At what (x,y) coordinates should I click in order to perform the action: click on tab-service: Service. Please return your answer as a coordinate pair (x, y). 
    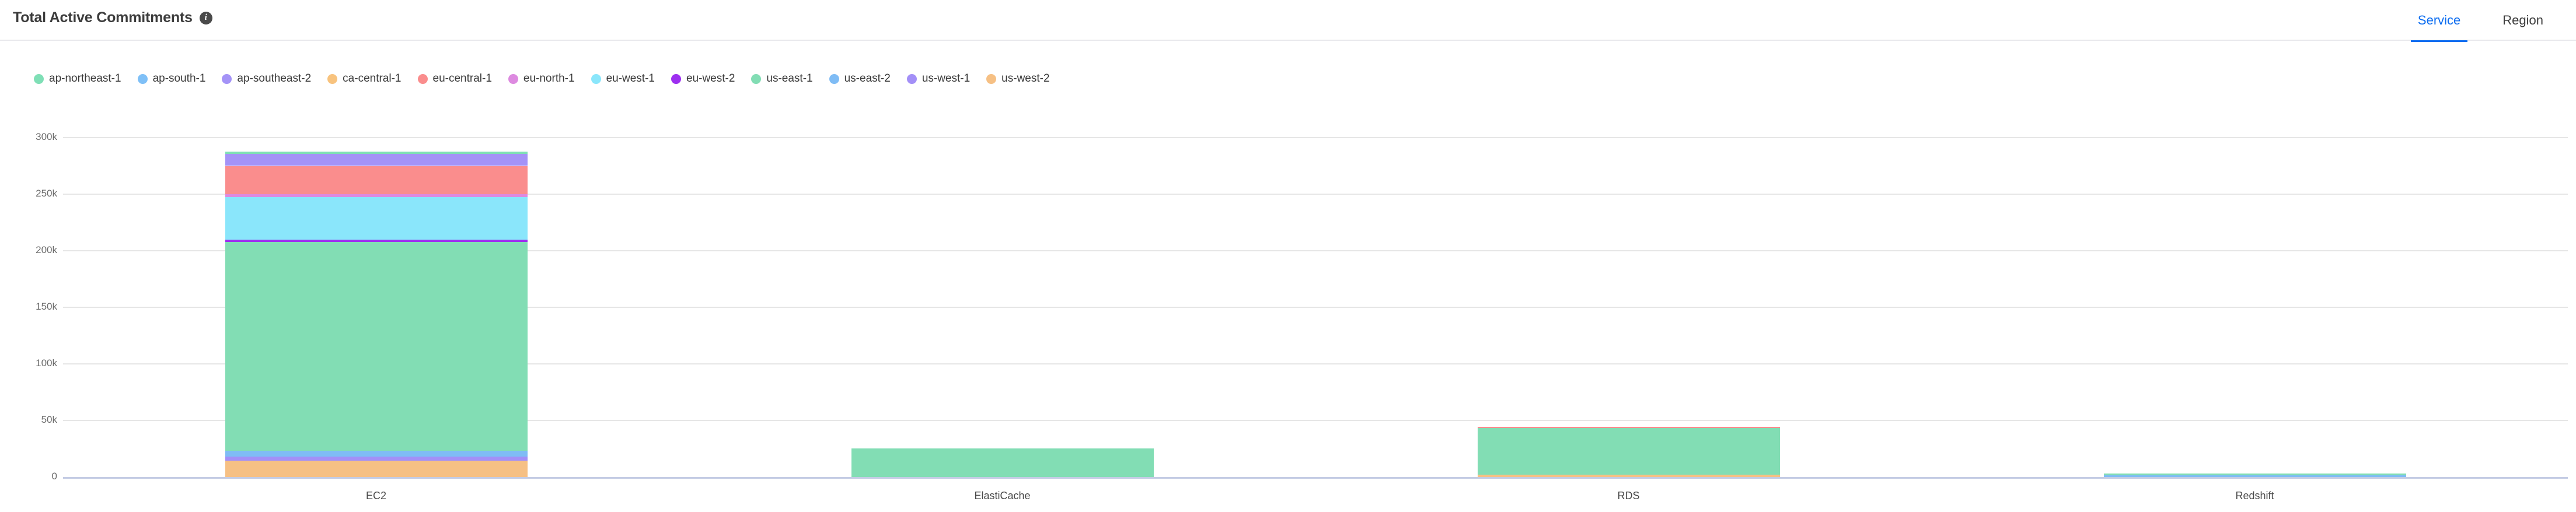
    Looking at the image, I should click on (2439, 21).